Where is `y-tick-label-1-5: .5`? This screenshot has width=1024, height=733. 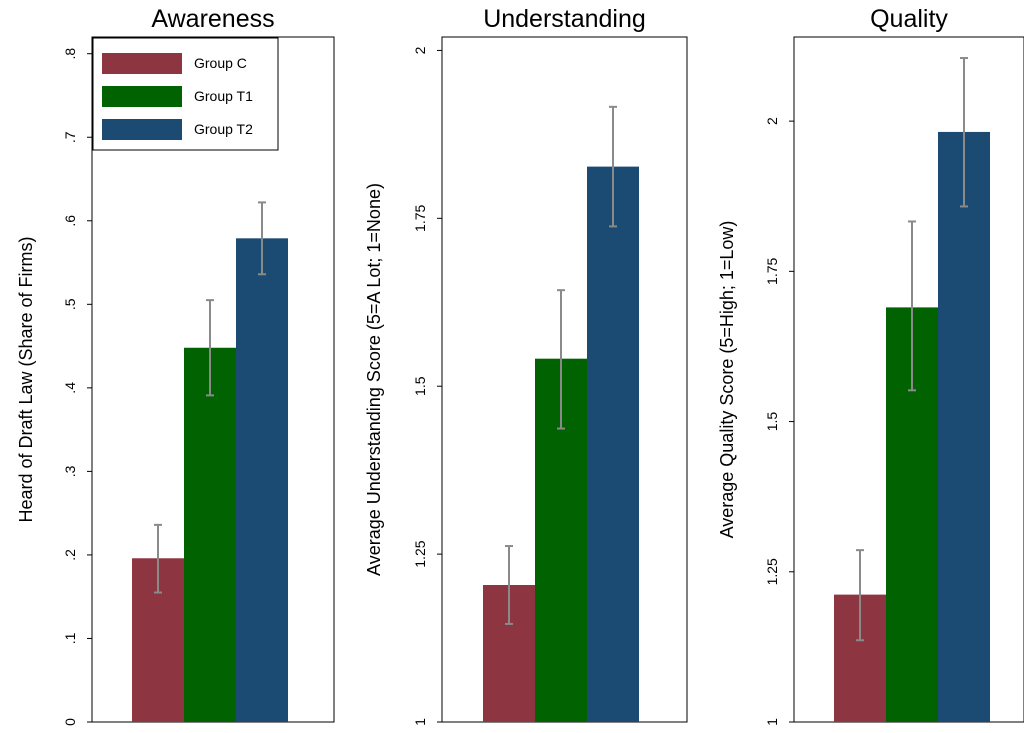 y-tick-label-1-5: .5 is located at coordinates (70, 304).